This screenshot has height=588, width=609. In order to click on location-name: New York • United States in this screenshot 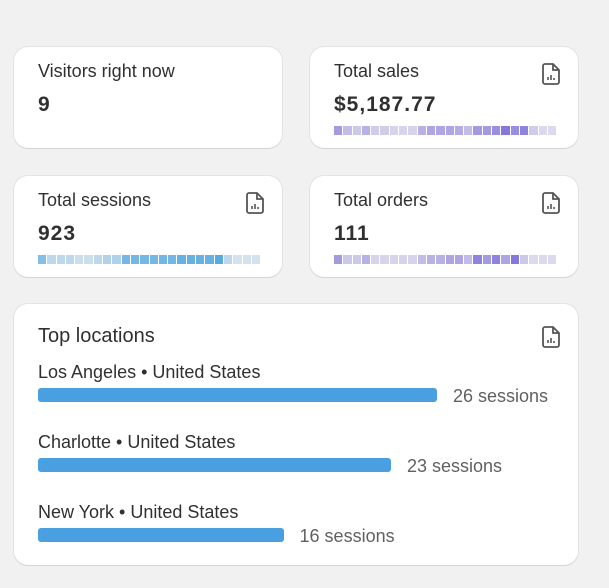, I will do `click(138, 512)`.